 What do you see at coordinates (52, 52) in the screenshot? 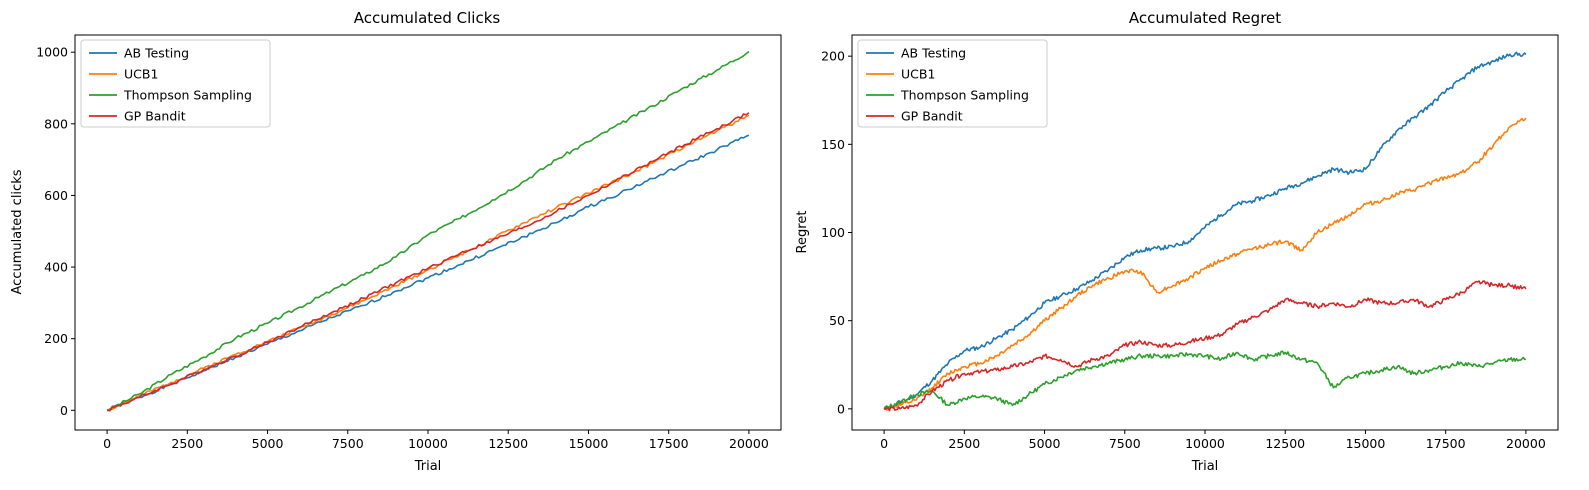
I see `y-tick-label: 1000` at bounding box center [52, 52].